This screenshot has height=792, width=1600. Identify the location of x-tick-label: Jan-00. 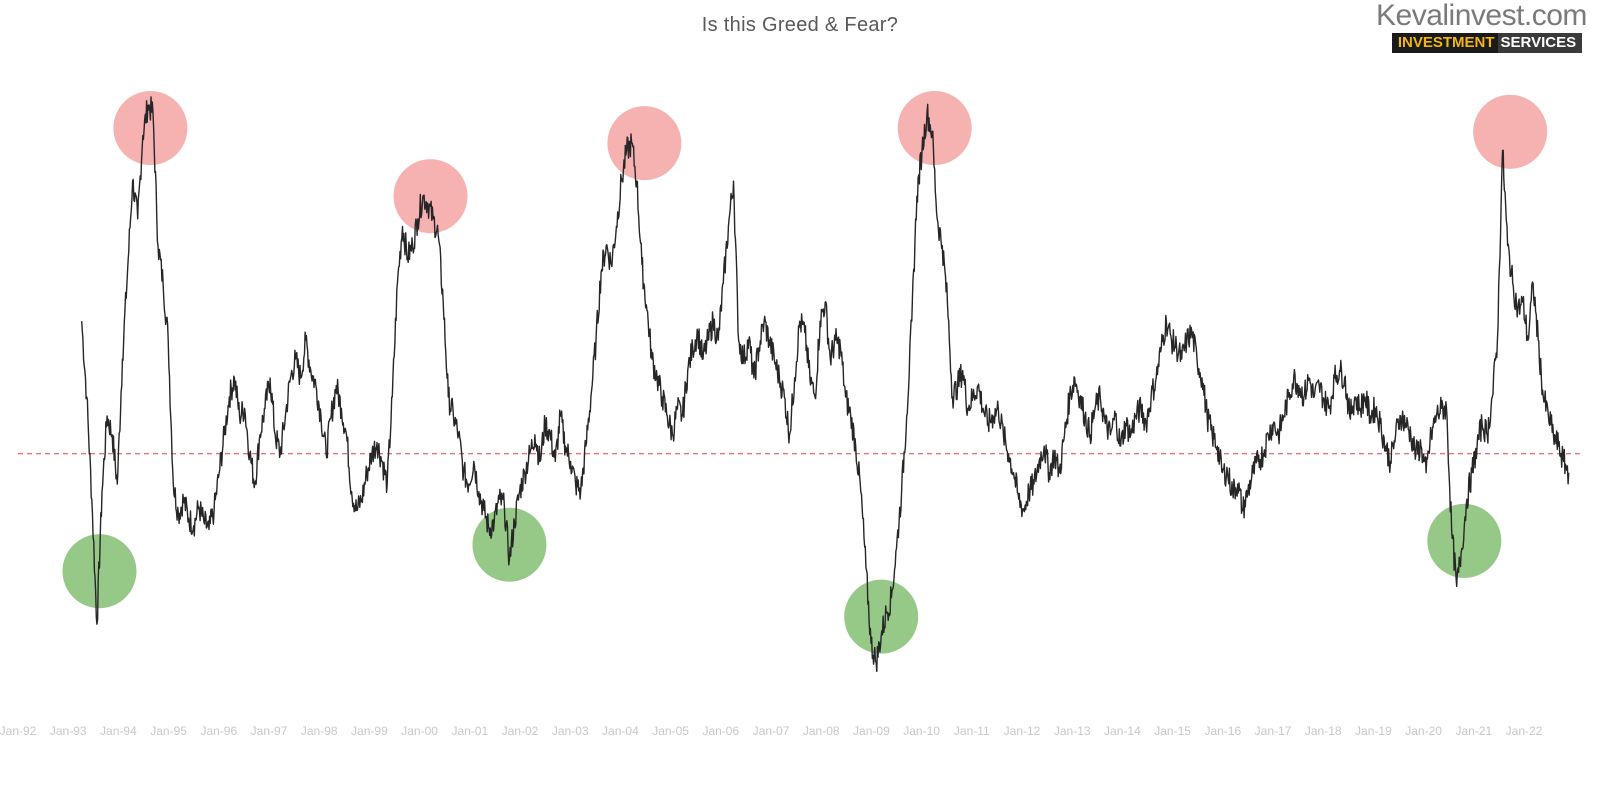
(419, 731).